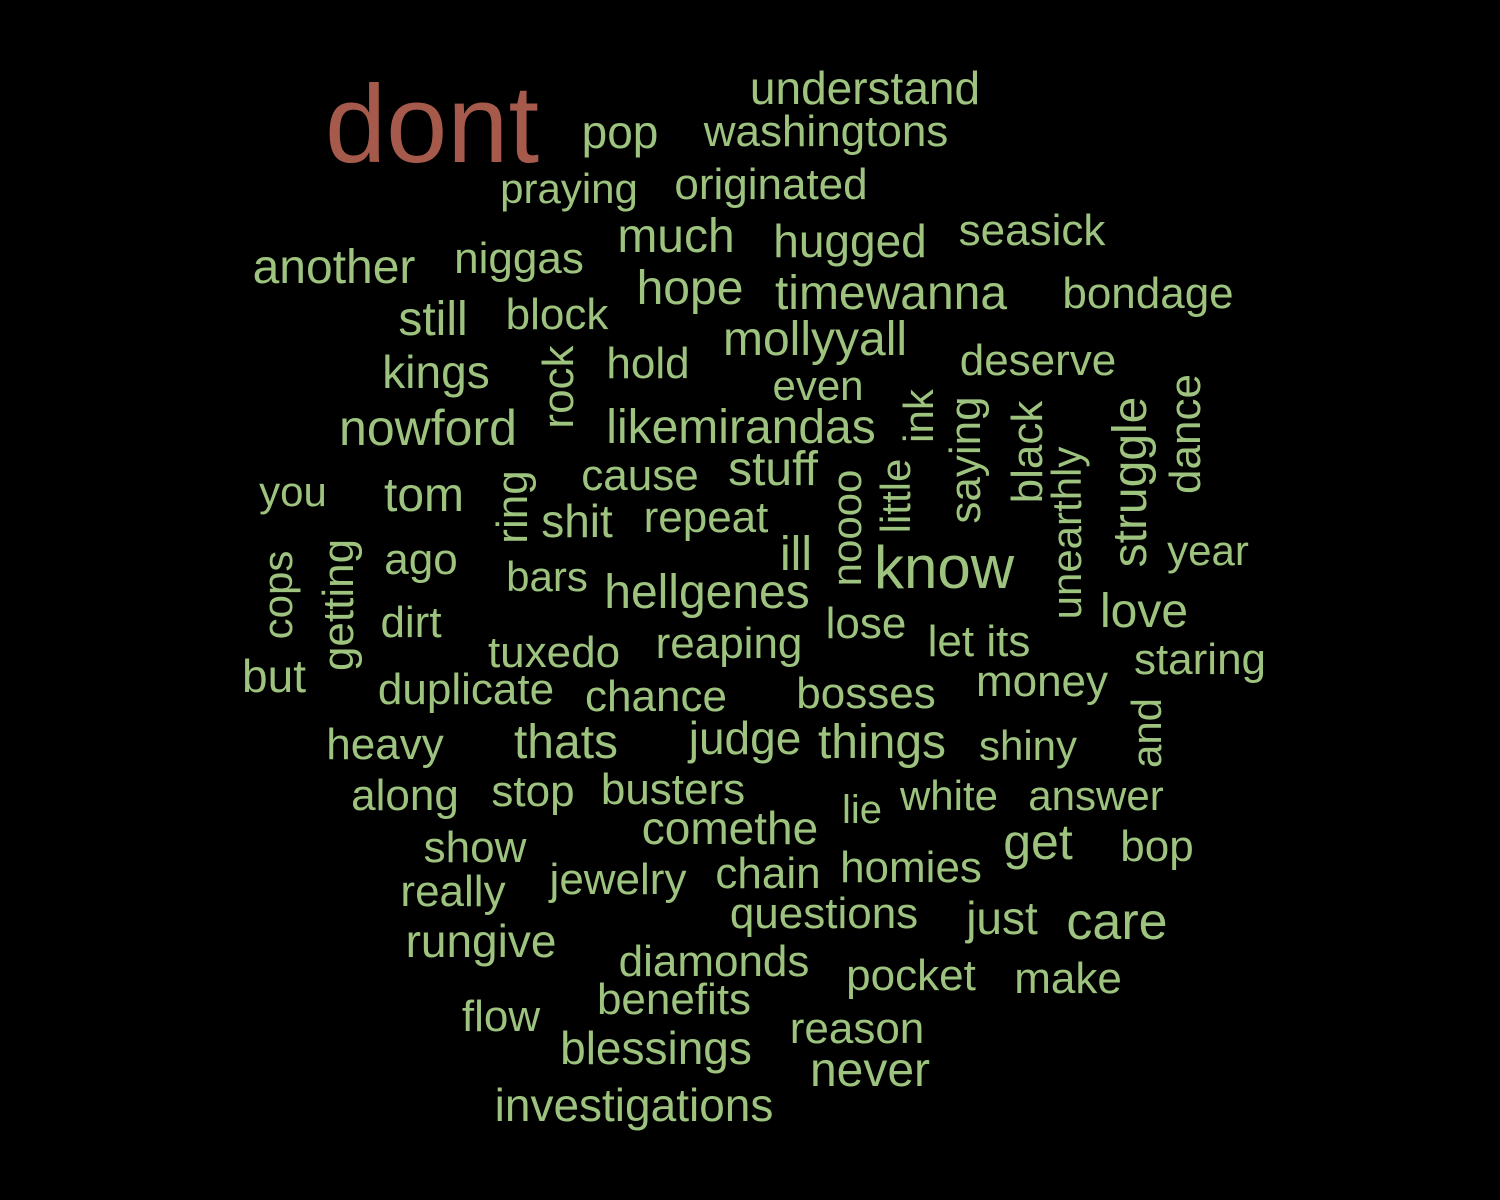 This screenshot has width=1500, height=1200. Describe the element at coordinates (277, 595) in the screenshot. I see `word-cops: cops` at that location.